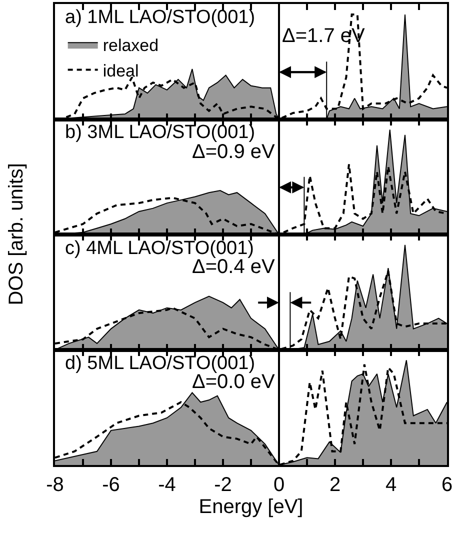 This screenshot has width=456, height=533. What do you see at coordinates (335, 485) in the screenshot?
I see `x-tick-label: 2` at bounding box center [335, 485].